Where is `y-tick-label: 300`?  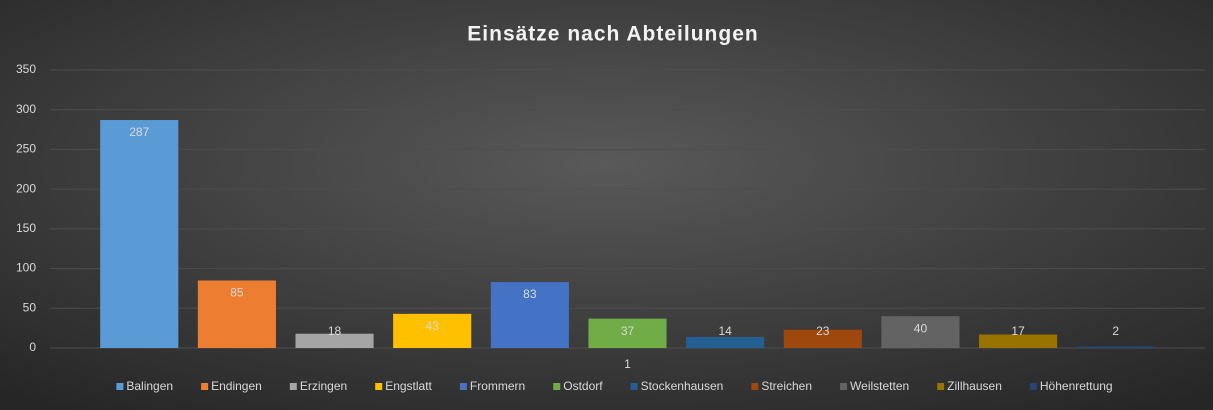 y-tick-label: 300 is located at coordinates (26, 109).